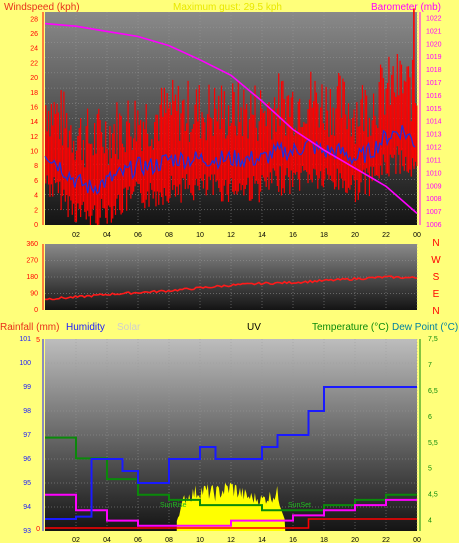 The width and height of the screenshot is (459, 543). Describe the element at coordinates (230, 160) in the screenshot. I see `wind-average-line` at that location.